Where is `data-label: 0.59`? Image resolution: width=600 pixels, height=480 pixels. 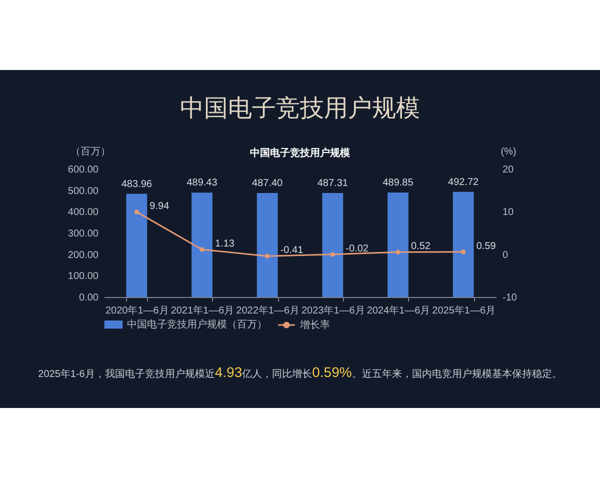
data-label: 0.59 is located at coordinates (486, 246).